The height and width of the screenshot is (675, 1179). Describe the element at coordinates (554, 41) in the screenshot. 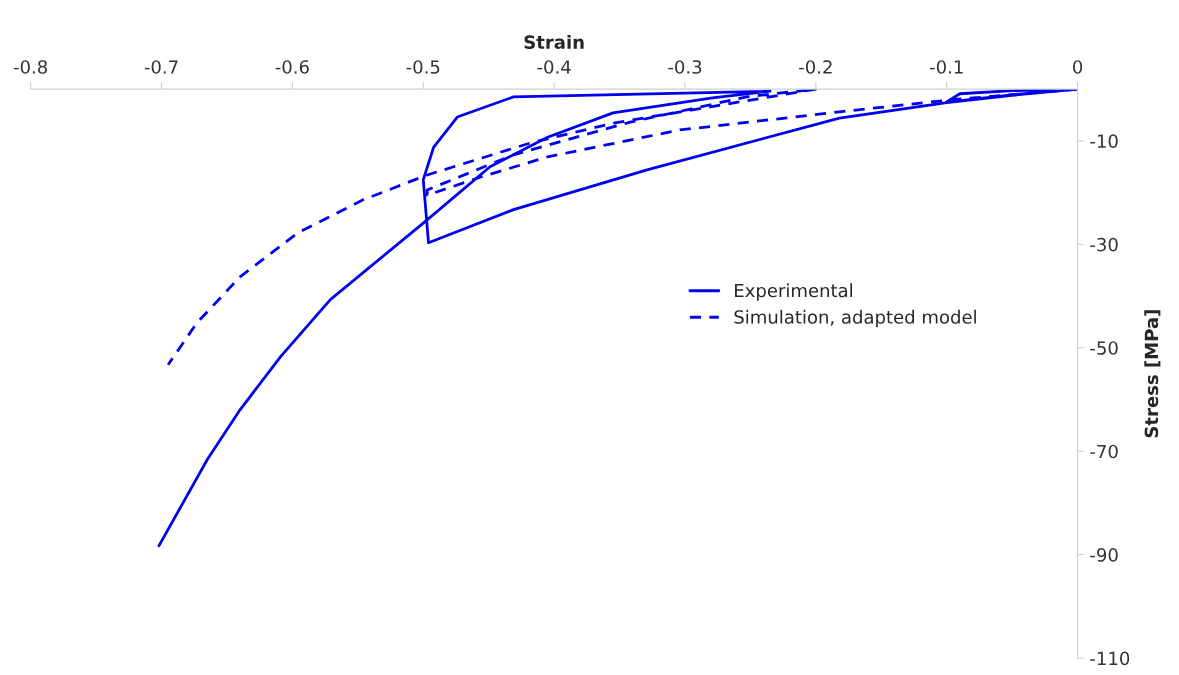

I see `x-axis-title: Strain` at that location.